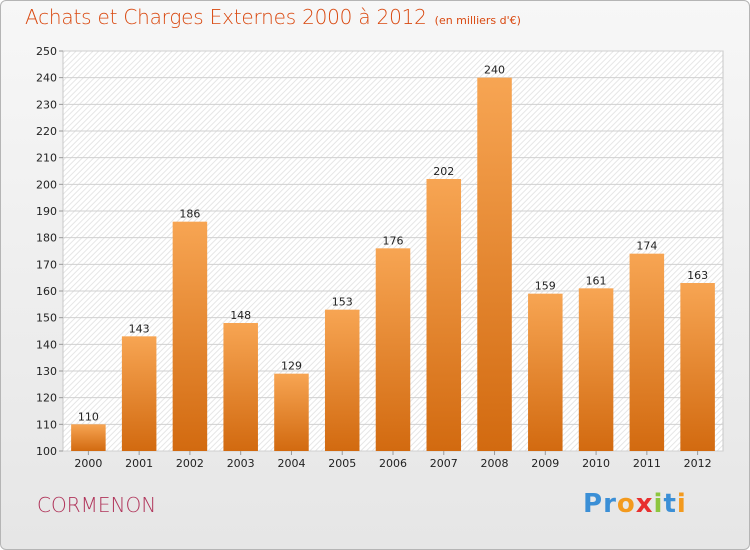 Image resolution: width=750 pixels, height=550 pixels. What do you see at coordinates (88, 416) in the screenshot?
I see `data-label-2000: 110` at bounding box center [88, 416].